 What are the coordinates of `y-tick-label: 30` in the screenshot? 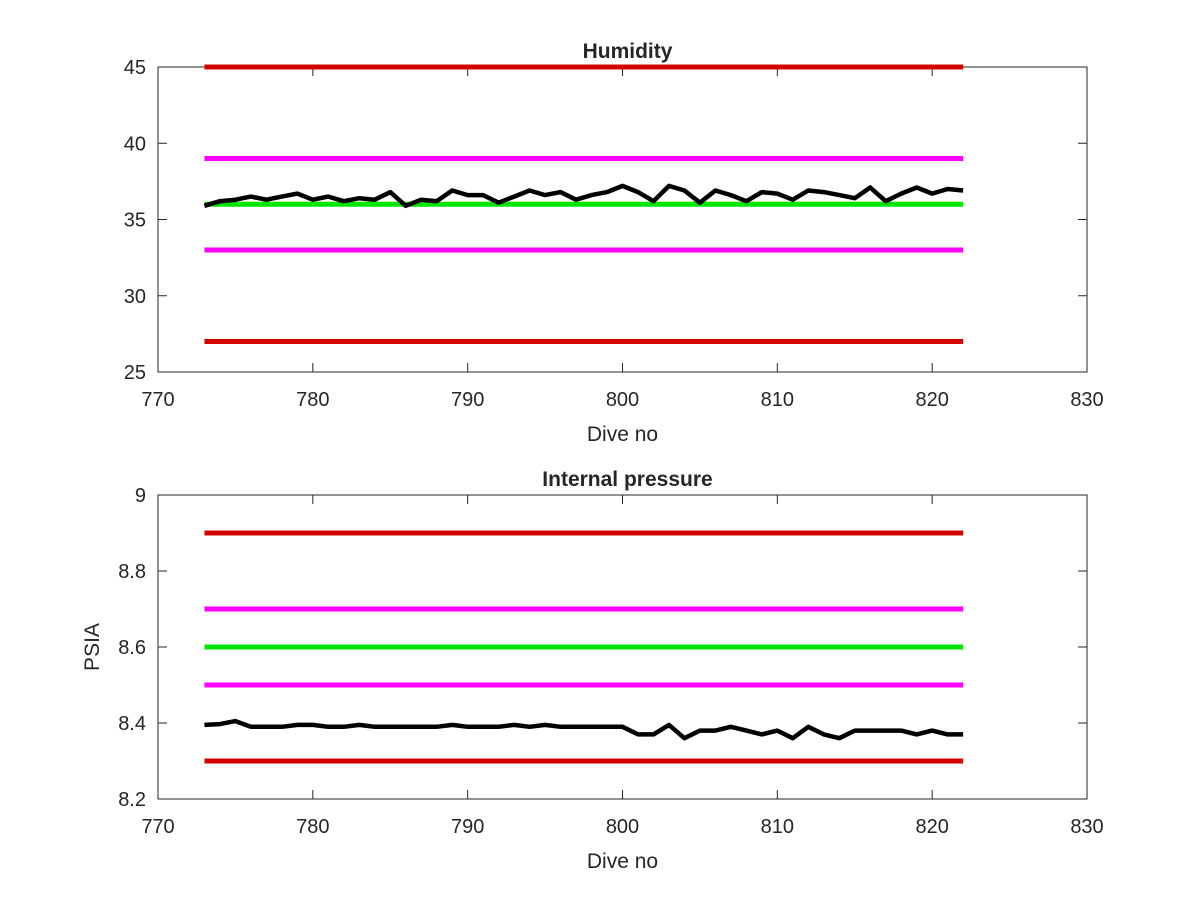 It's located at (135, 297).